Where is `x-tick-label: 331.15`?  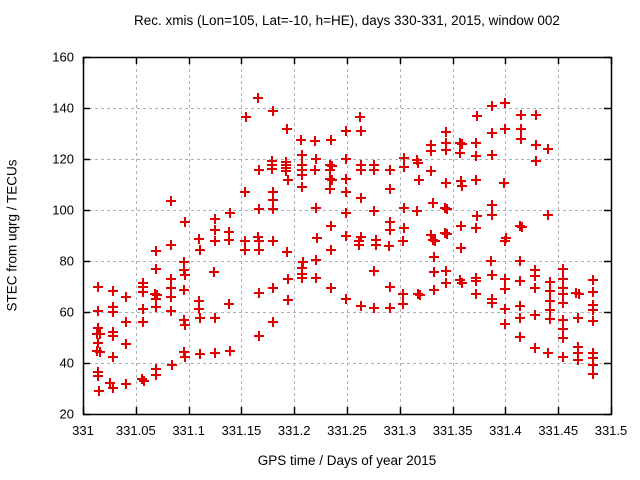 x-tick-label: 331.15 is located at coordinates (242, 430).